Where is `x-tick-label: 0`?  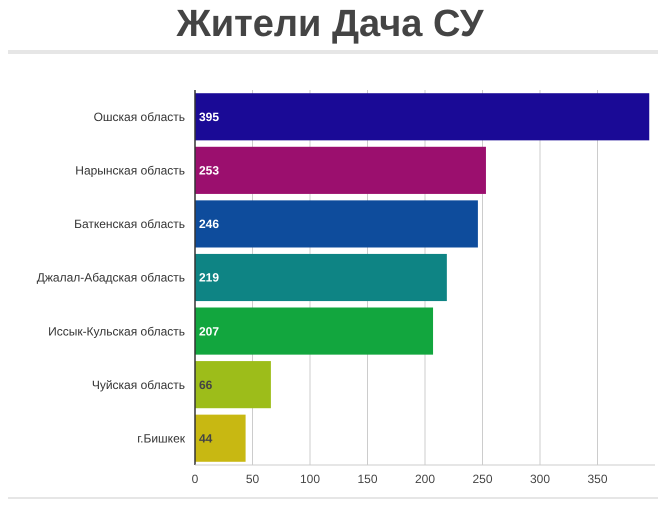 x-tick-label: 0 is located at coordinates (195, 479).